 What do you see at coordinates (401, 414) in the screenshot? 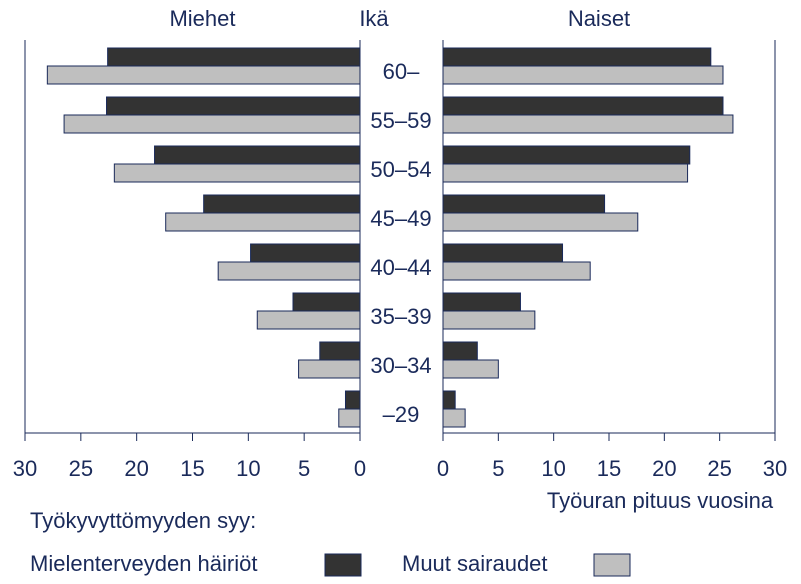
I see `category-label: –29` at bounding box center [401, 414].